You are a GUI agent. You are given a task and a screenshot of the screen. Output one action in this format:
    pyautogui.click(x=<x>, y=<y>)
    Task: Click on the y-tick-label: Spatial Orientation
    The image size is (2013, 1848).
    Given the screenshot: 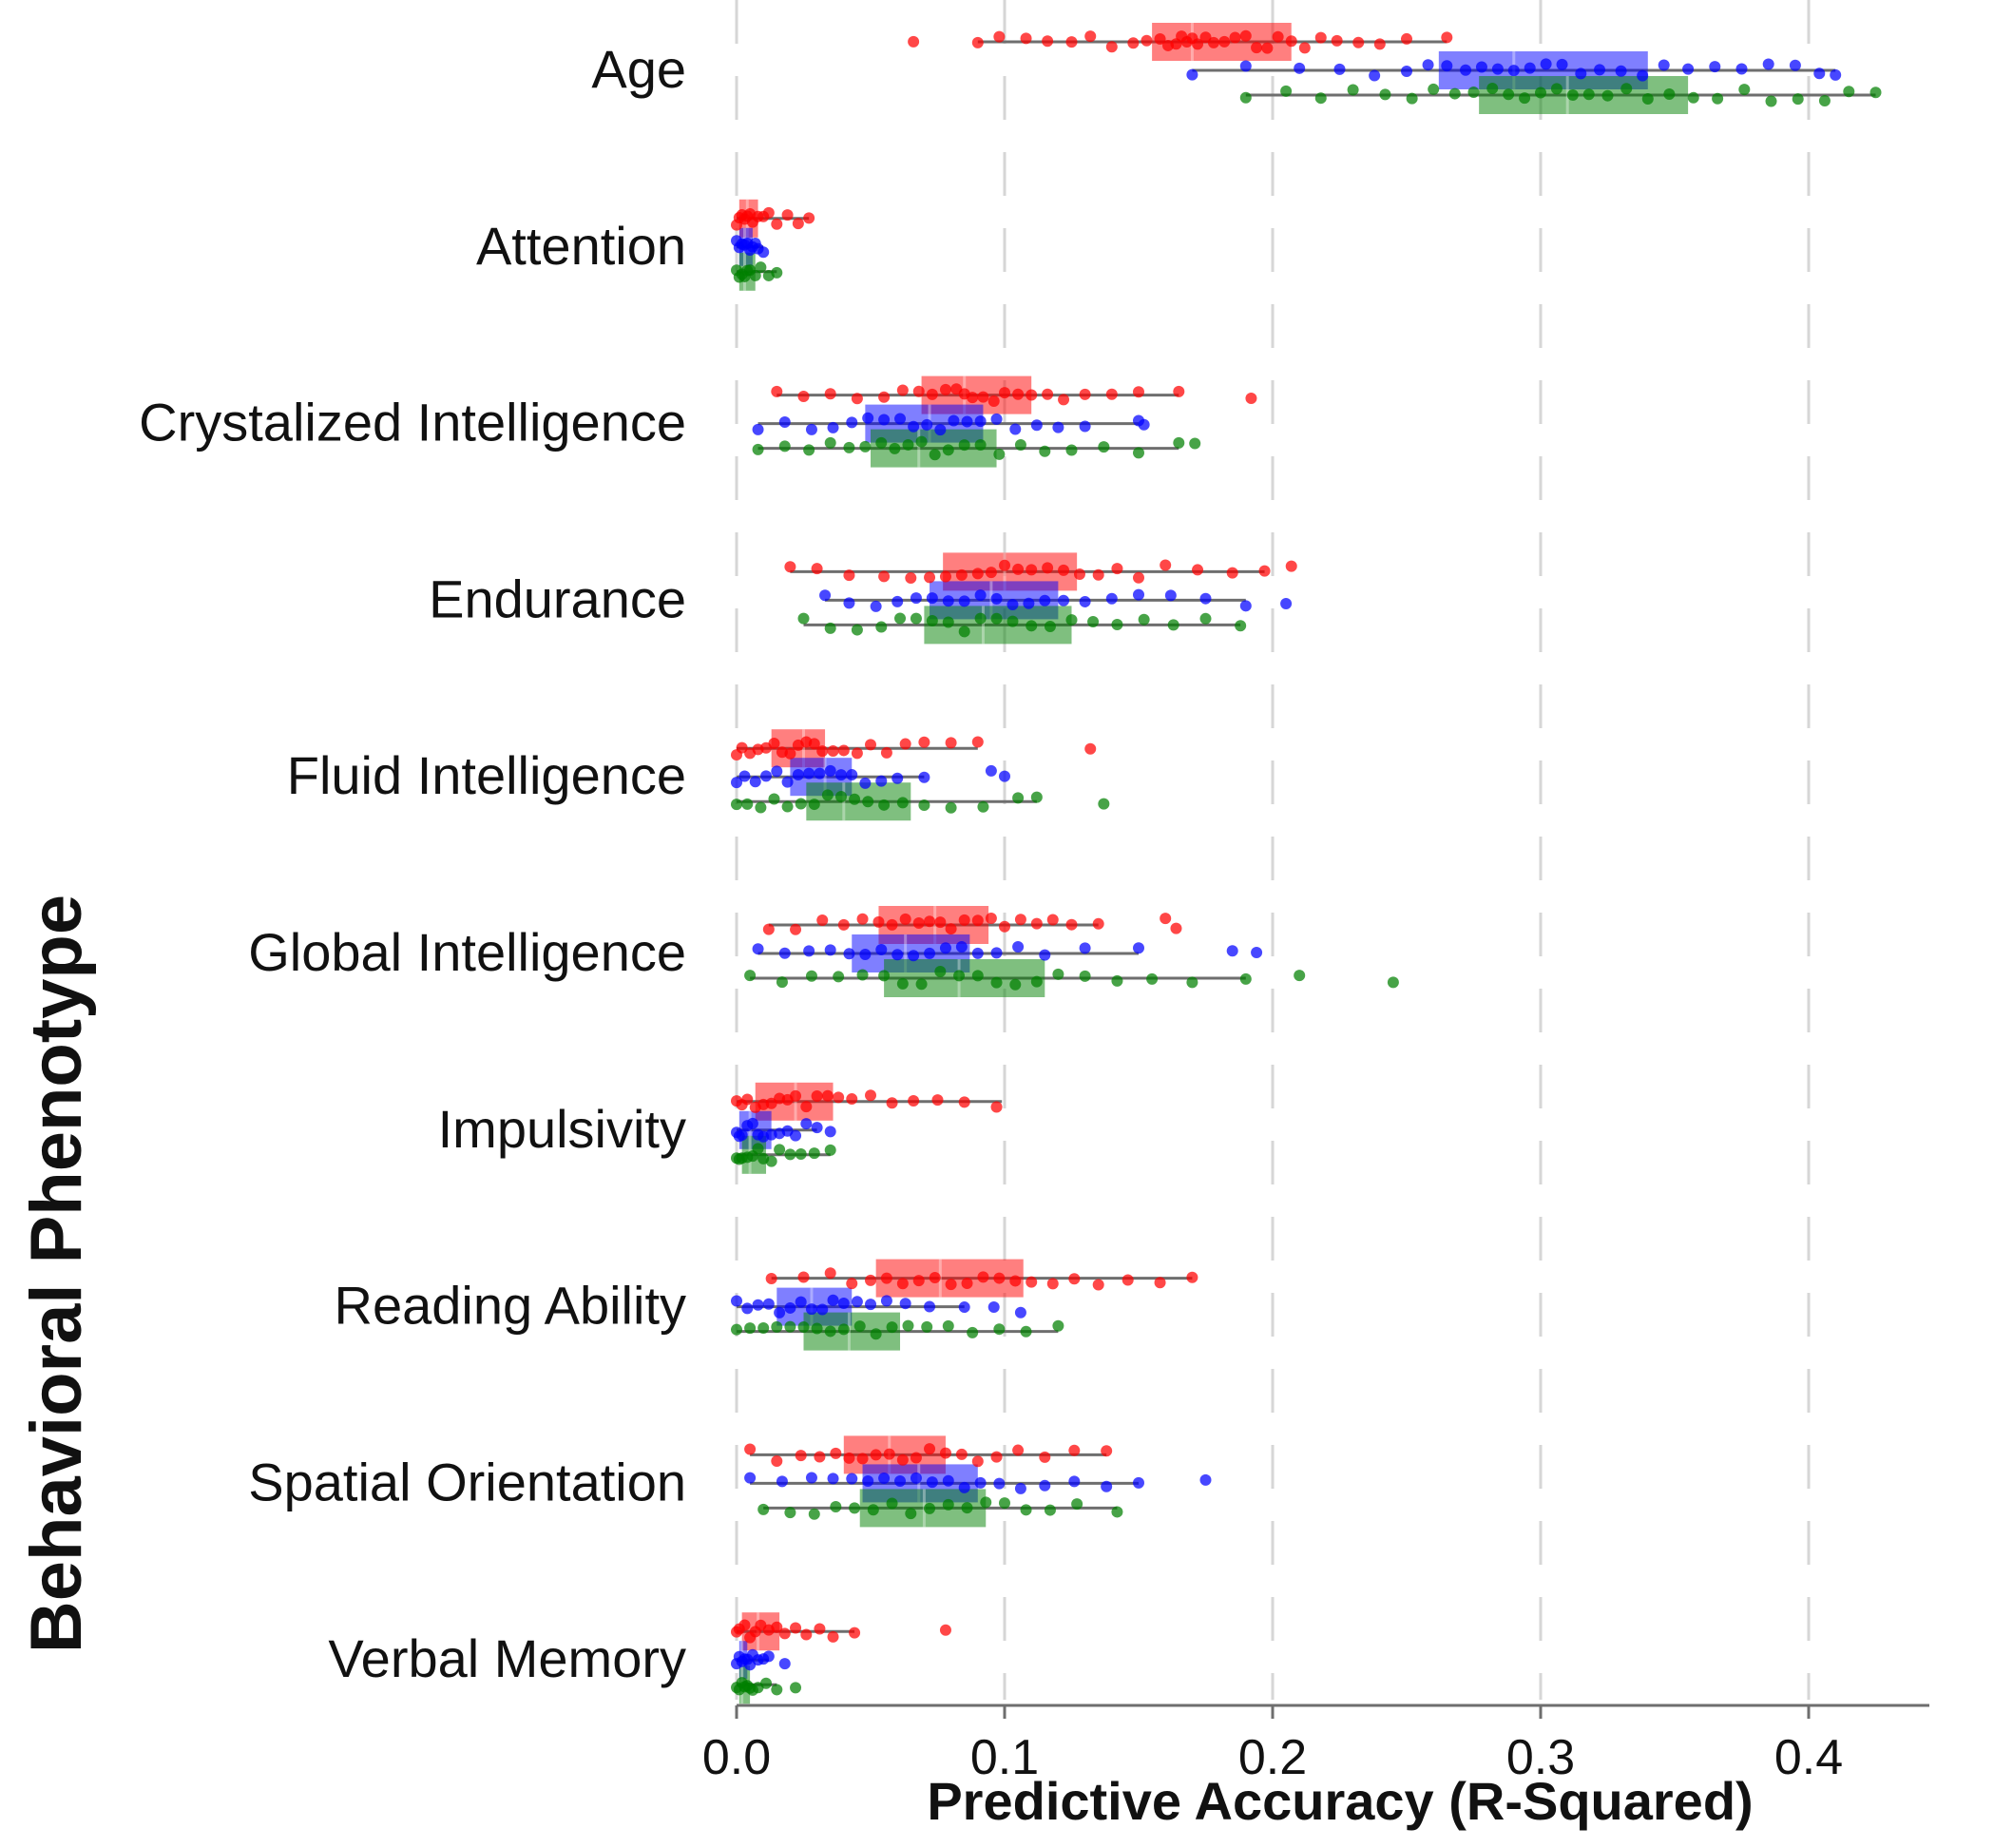 What is the action you would take?
    pyautogui.click(x=467, y=1482)
    